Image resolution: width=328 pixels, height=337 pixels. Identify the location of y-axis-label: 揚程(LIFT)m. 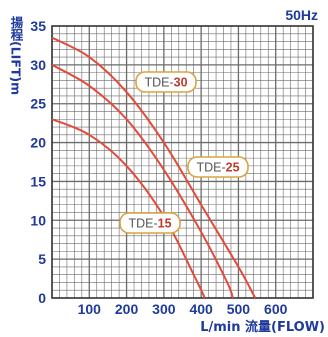
(16, 55).